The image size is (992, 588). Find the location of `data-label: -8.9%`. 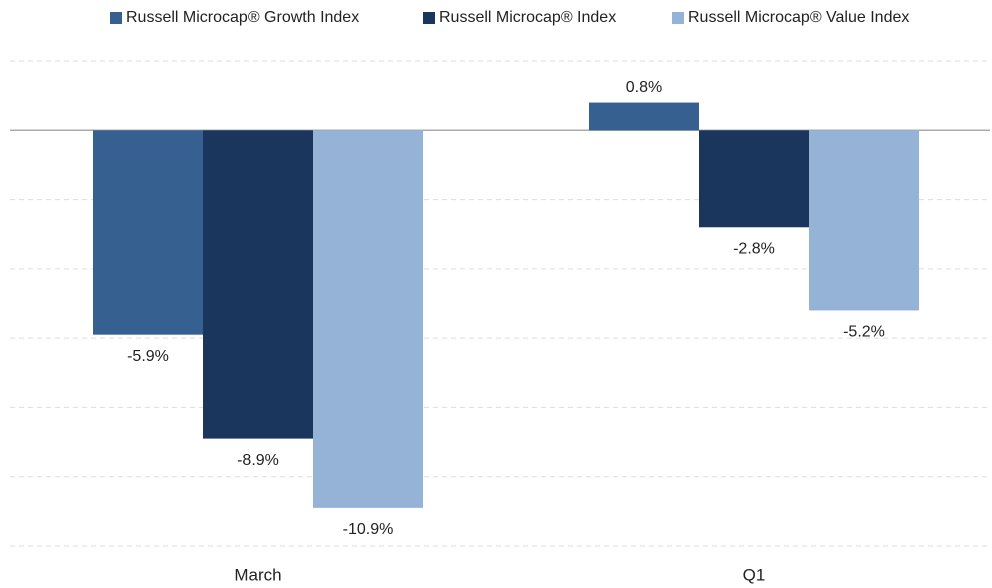

data-label: -8.9% is located at coordinates (258, 460).